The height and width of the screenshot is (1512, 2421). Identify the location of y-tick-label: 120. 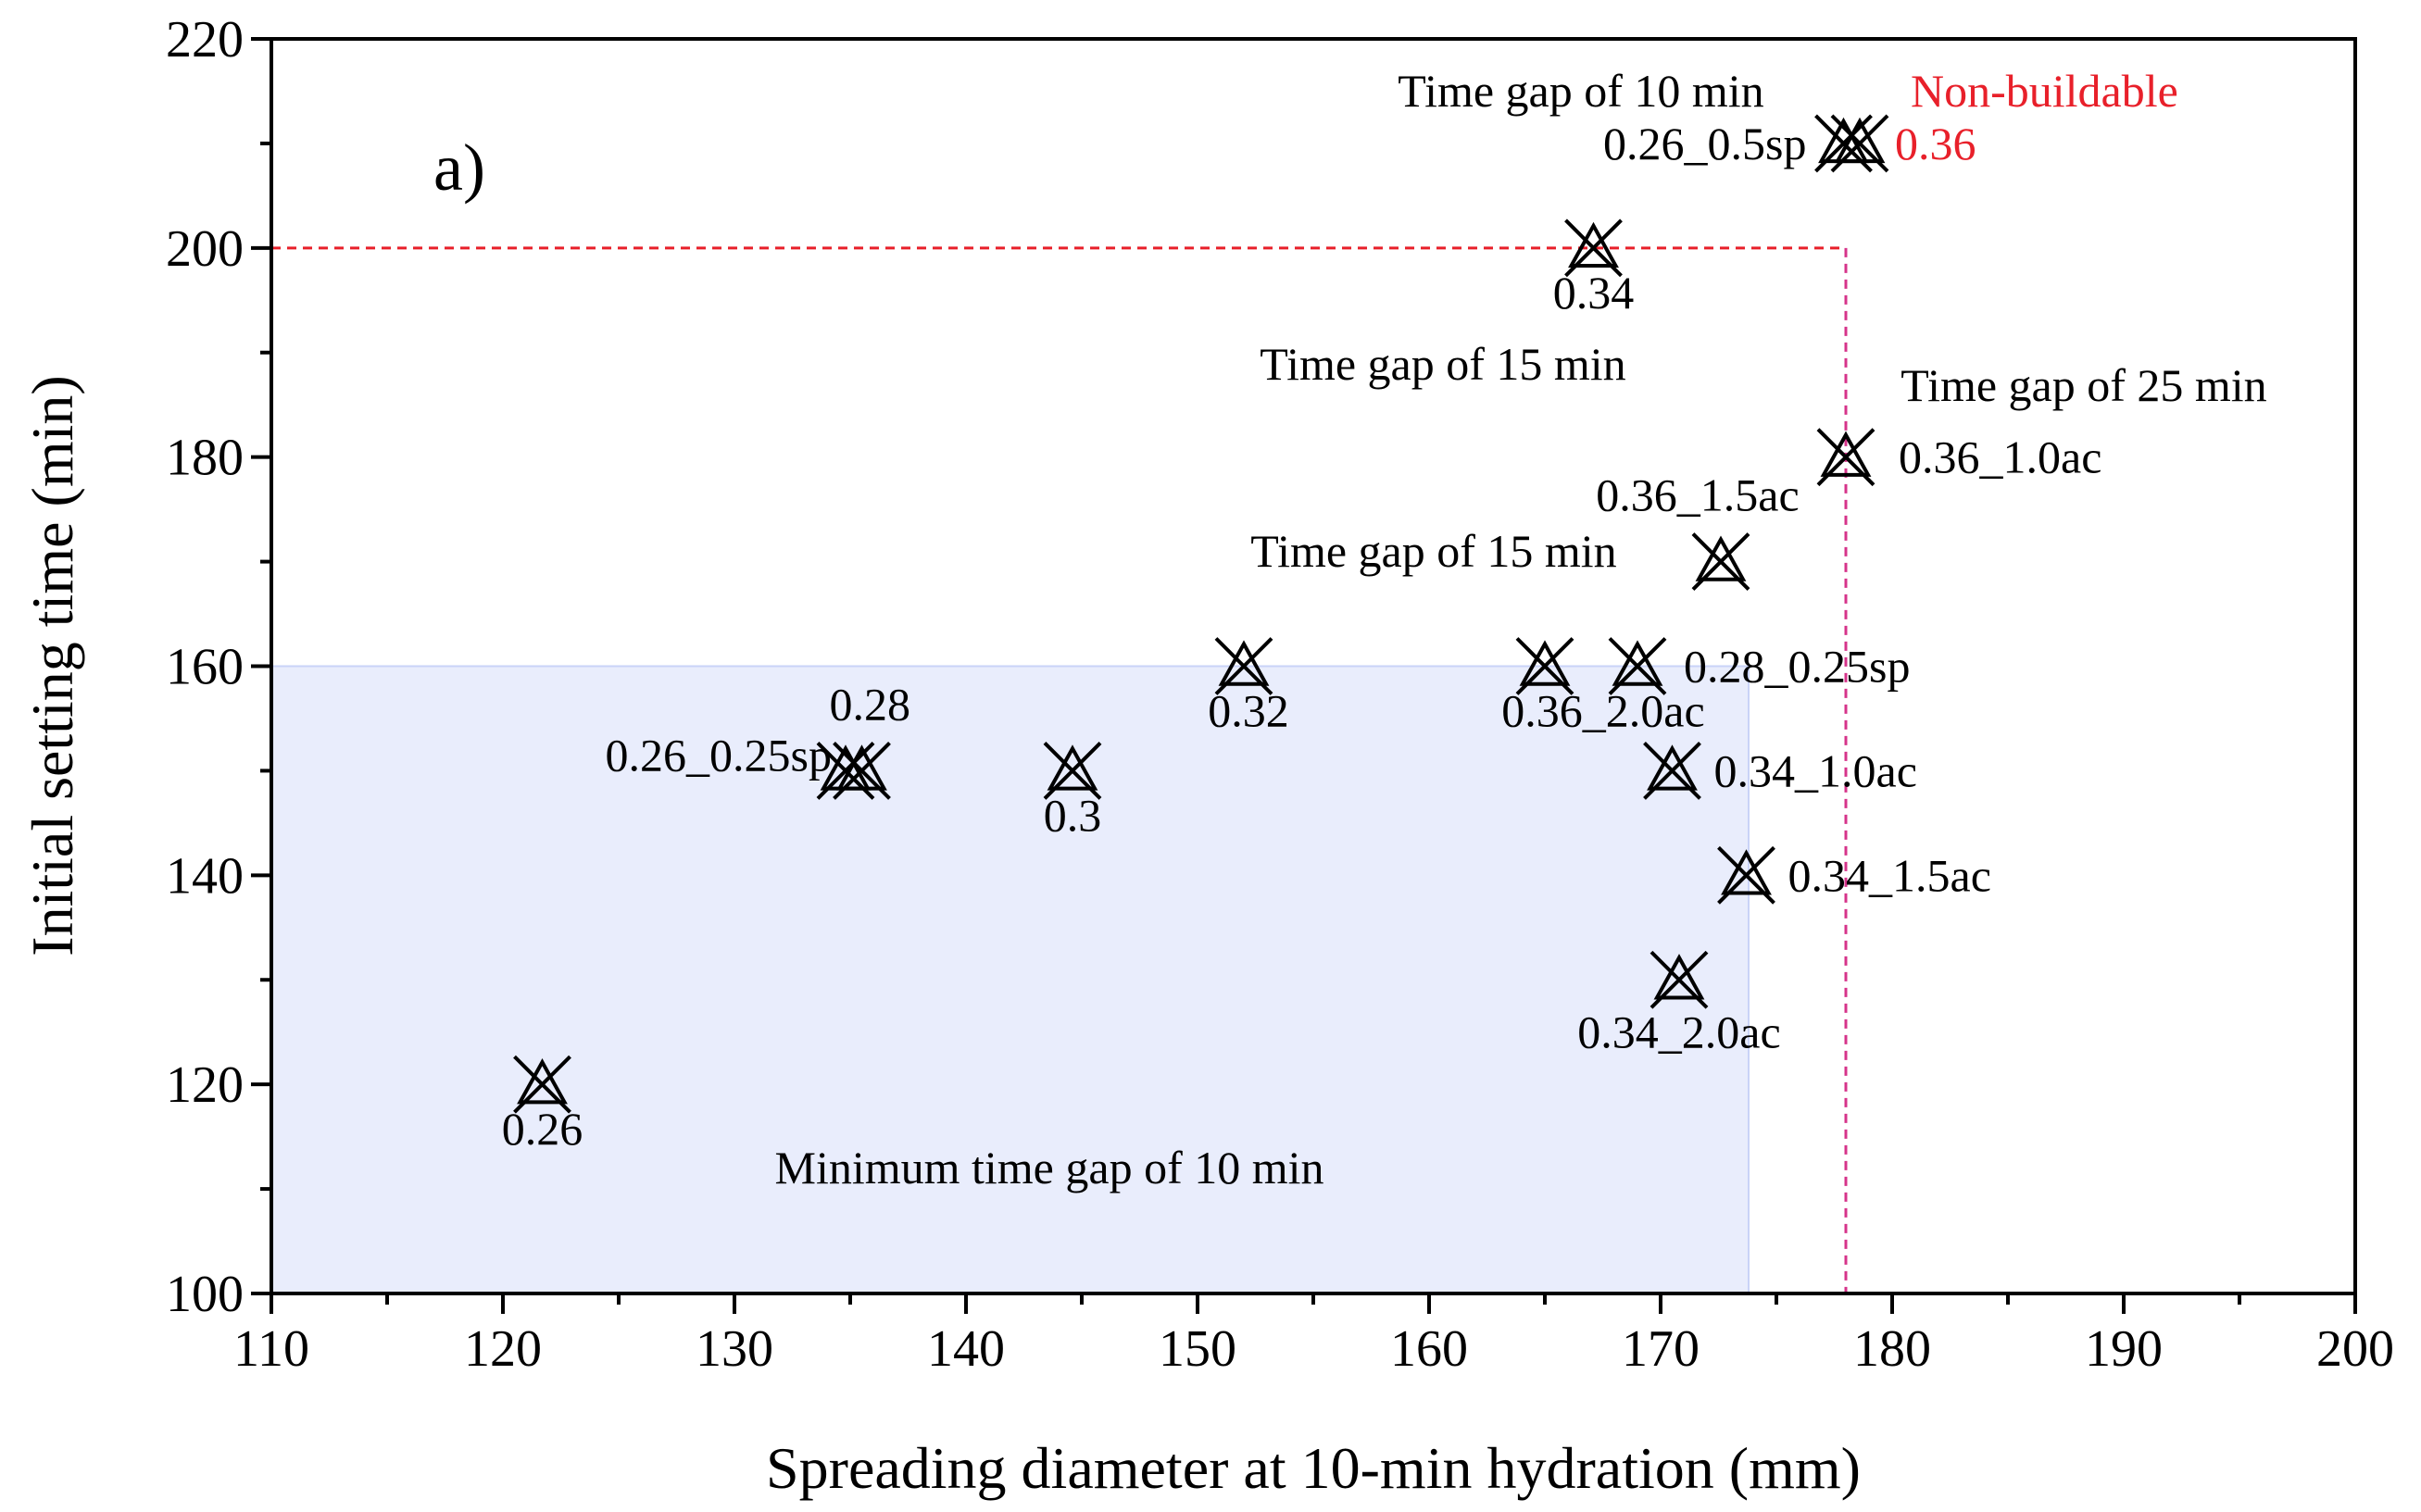
(205, 1085).